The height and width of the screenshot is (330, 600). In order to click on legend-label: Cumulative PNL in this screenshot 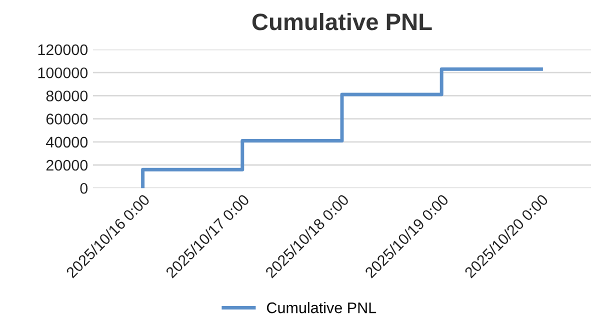, I will do `click(321, 308)`.